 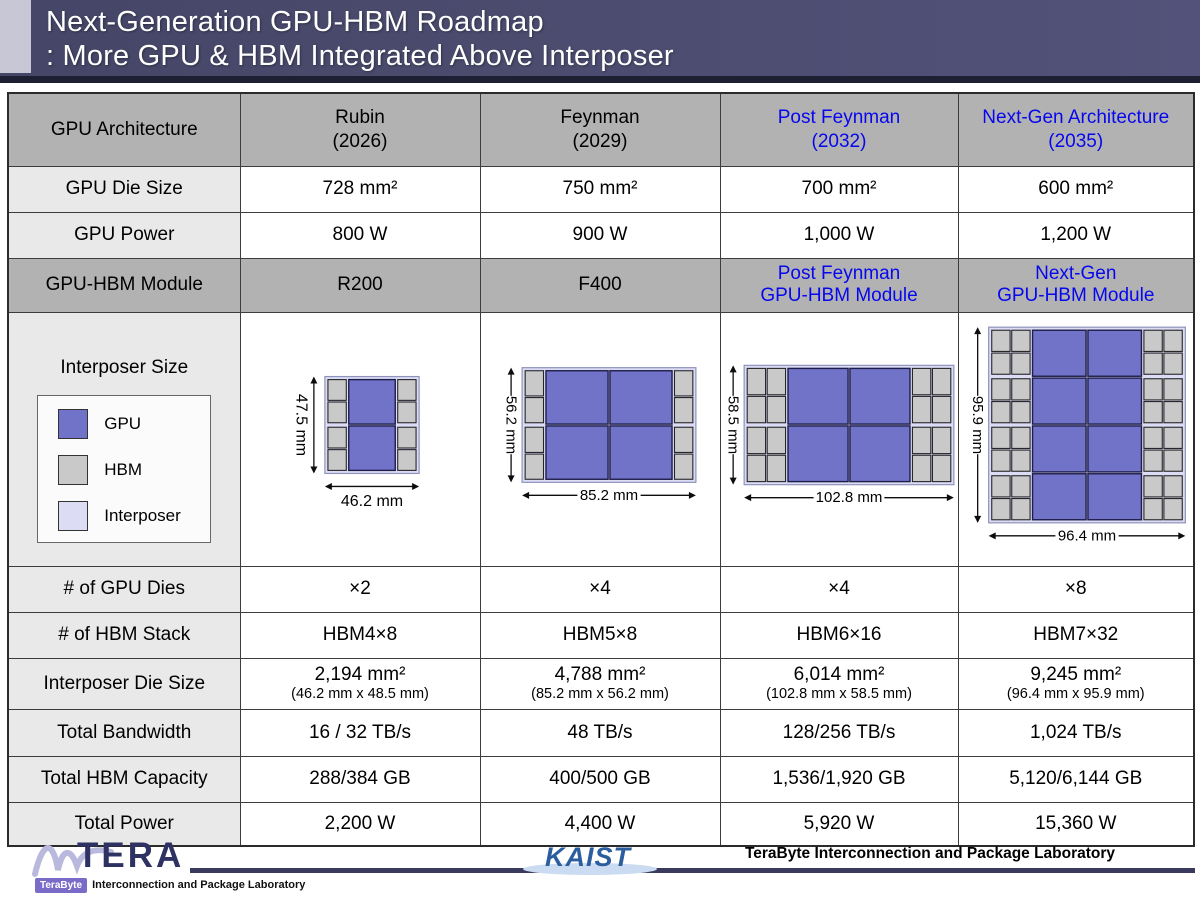 I want to click on legend: GPU HBM Interposer, so click(x=124, y=468).